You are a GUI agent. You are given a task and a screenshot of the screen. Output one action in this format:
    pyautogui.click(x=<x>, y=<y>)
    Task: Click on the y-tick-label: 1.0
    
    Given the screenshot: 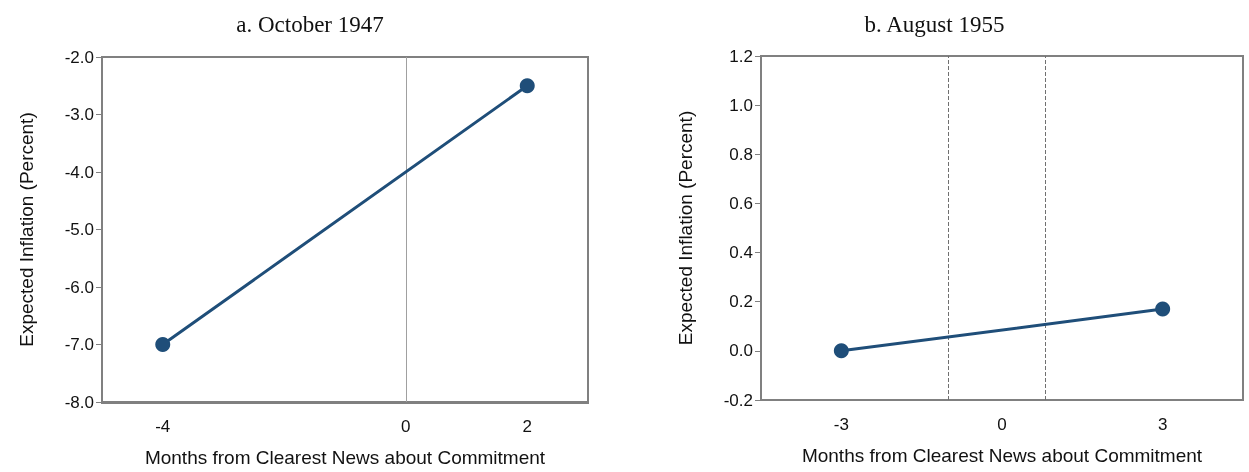 What is the action you would take?
    pyautogui.click(x=741, y=105)
    